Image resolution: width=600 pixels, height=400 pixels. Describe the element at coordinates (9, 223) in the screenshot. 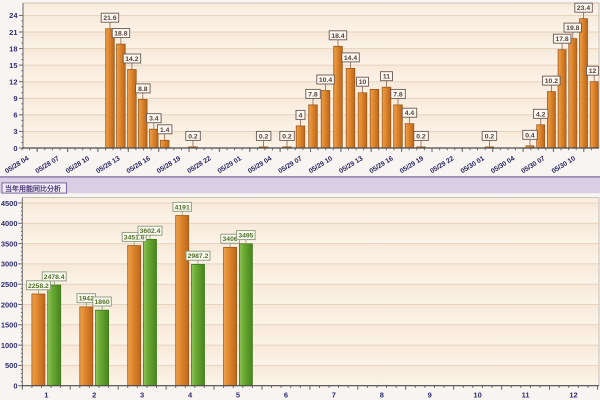

I see `svg-text: 4000` at that location.